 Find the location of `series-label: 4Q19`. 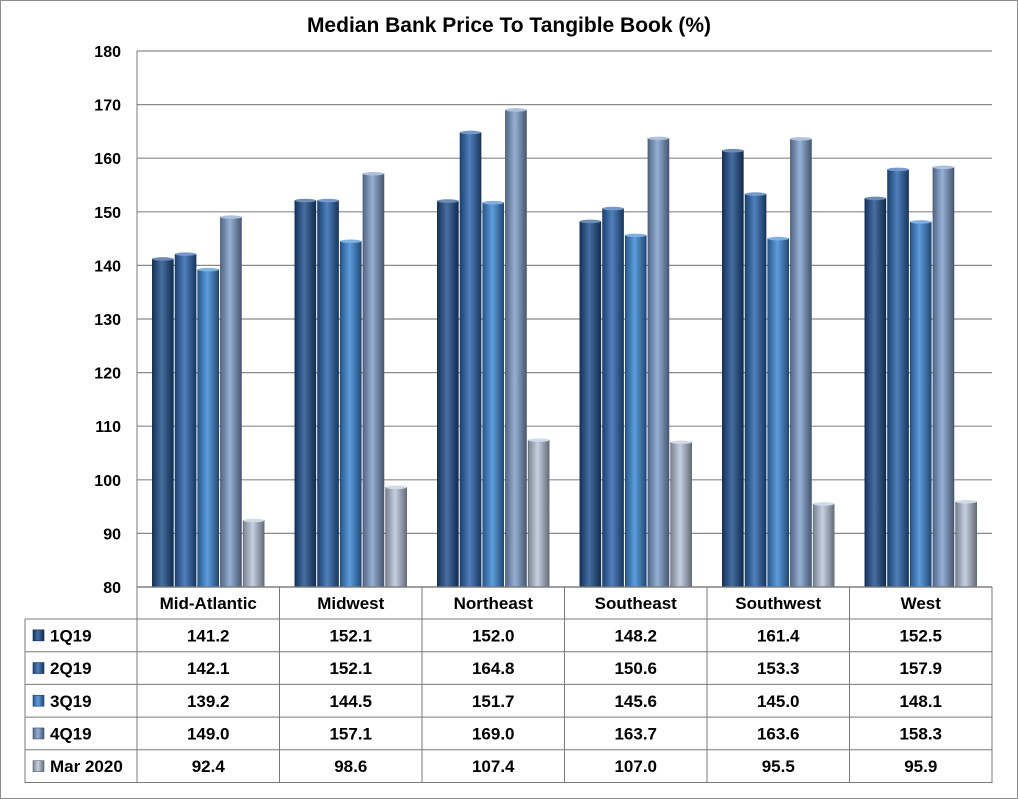

series-label: 4Q19 is located at coordinates (71, 733).